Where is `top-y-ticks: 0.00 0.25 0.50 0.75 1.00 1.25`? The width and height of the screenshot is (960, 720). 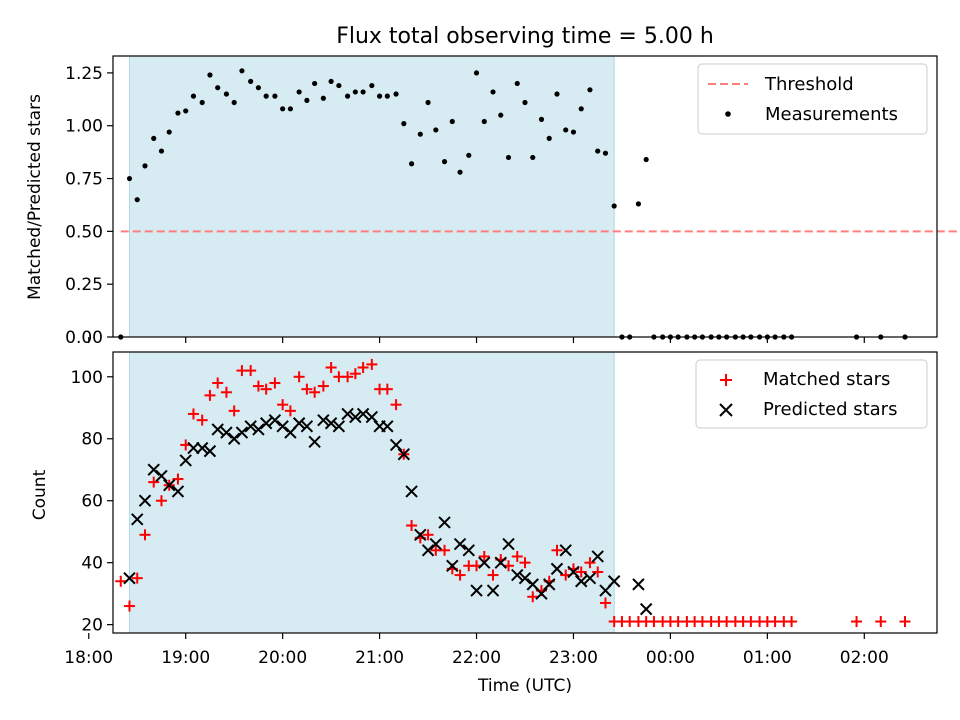 top-y-ticks: 0.00 0.25 0.50 0.75 1.00 1.25 is located at coordinates (89, 206).